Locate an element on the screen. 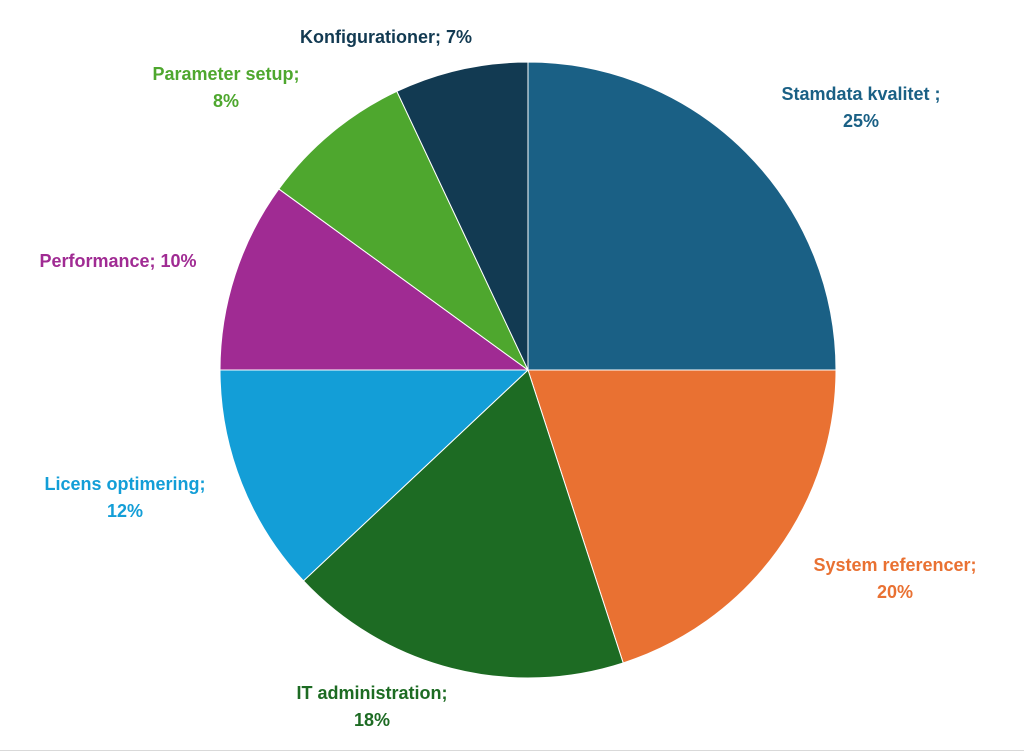 This screenshot has height=751, width=1024. data-label-percent: 12% is located at coordinates (125, 511).